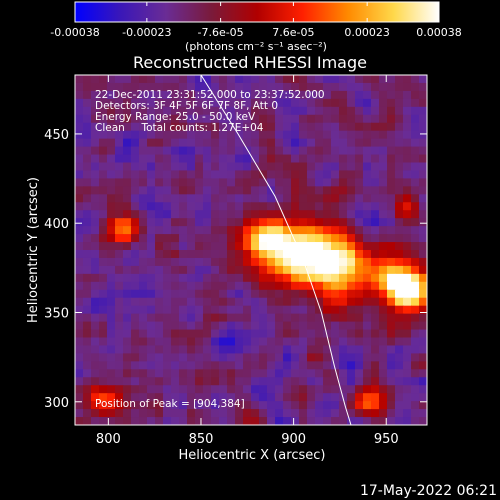 Image resolution: width=500 pixels, height=500 pixels. I want to click on x-tick-label: 800, so click(108, 439).